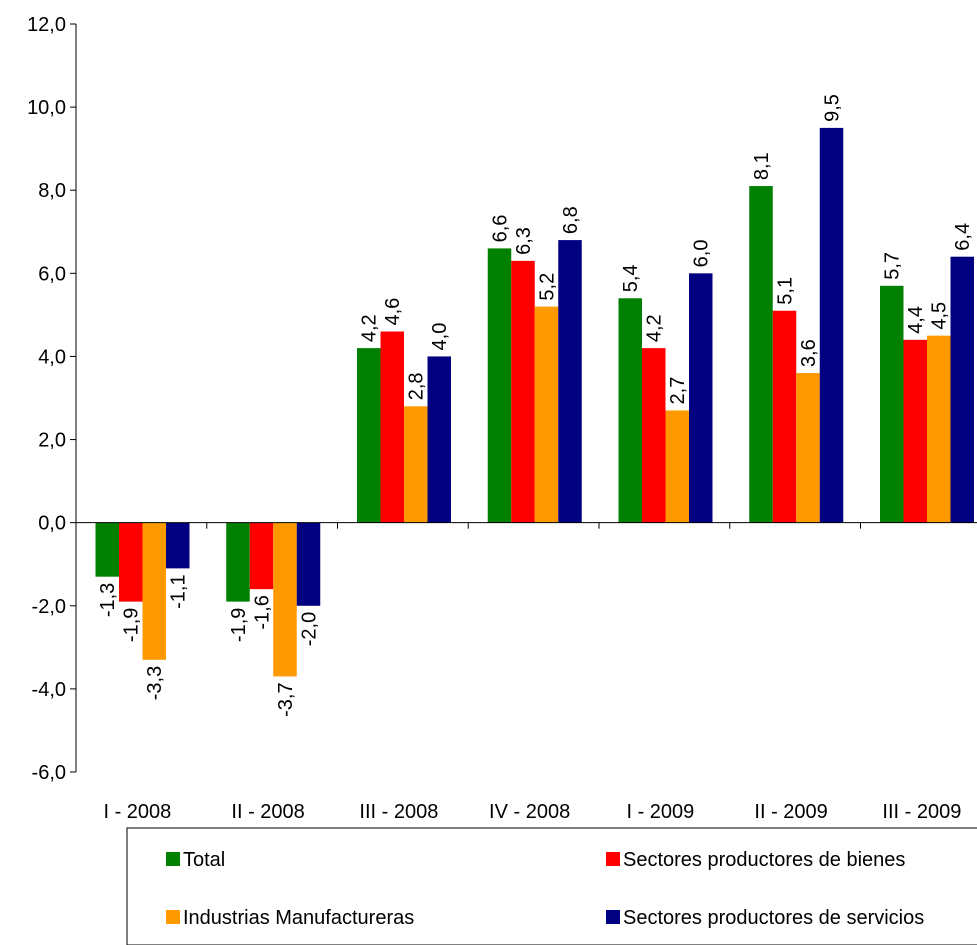  Describe the element at coordinates (921, 812) in the screenshot. I see `x-tick-label-7: III - 2009` at that location.